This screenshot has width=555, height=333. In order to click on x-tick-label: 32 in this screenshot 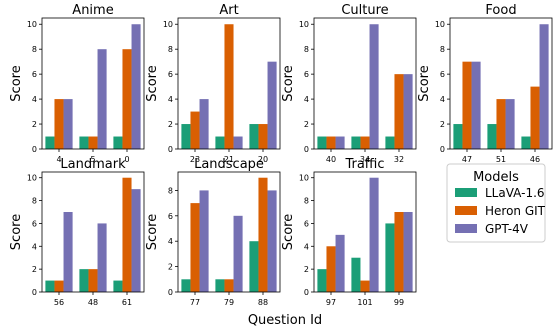, I will do `click(399, 159)`.